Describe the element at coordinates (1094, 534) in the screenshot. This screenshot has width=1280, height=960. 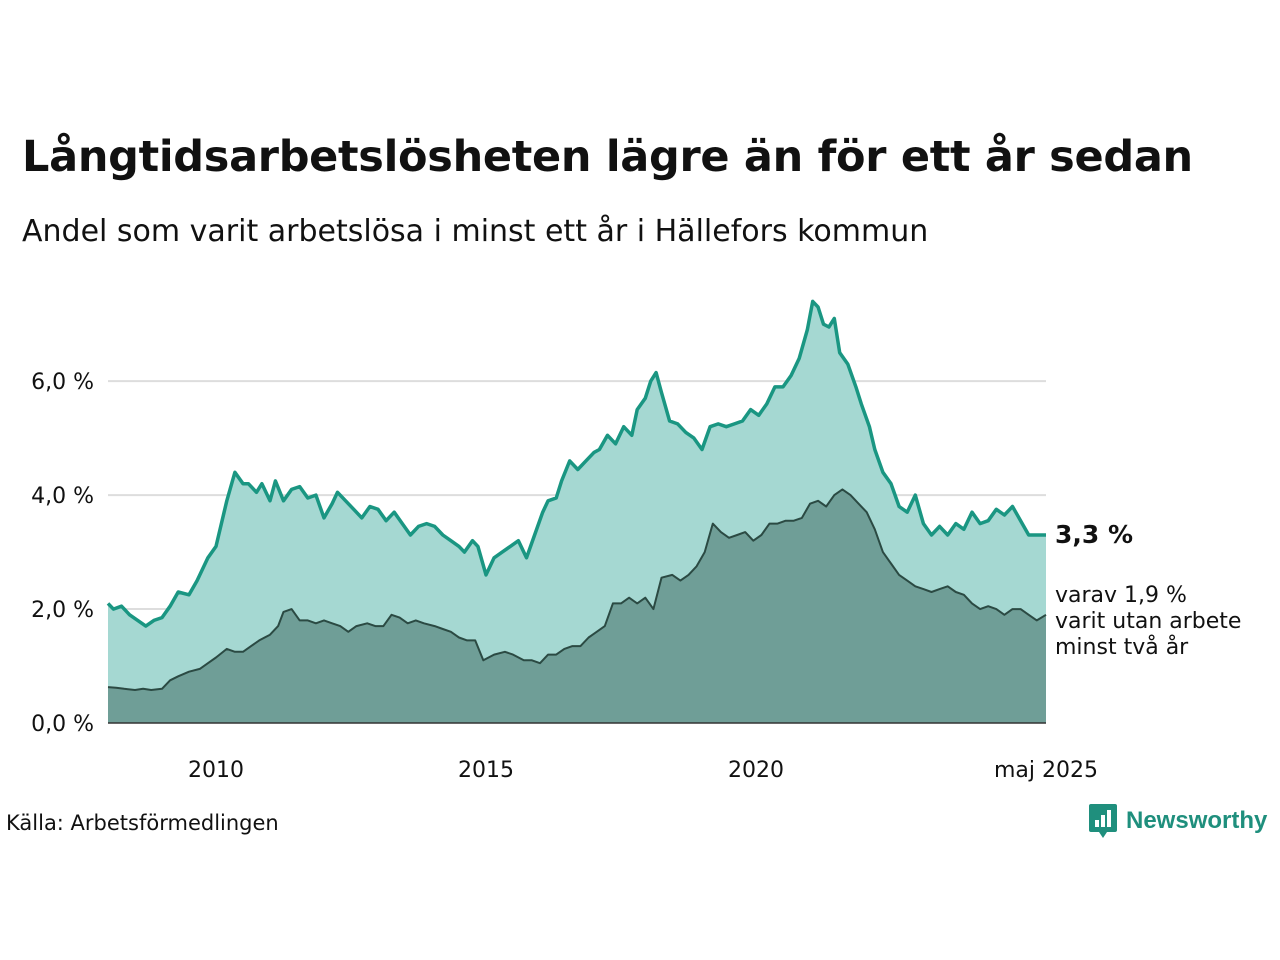
I see `latest-value-label: 3,3 %` at that location.